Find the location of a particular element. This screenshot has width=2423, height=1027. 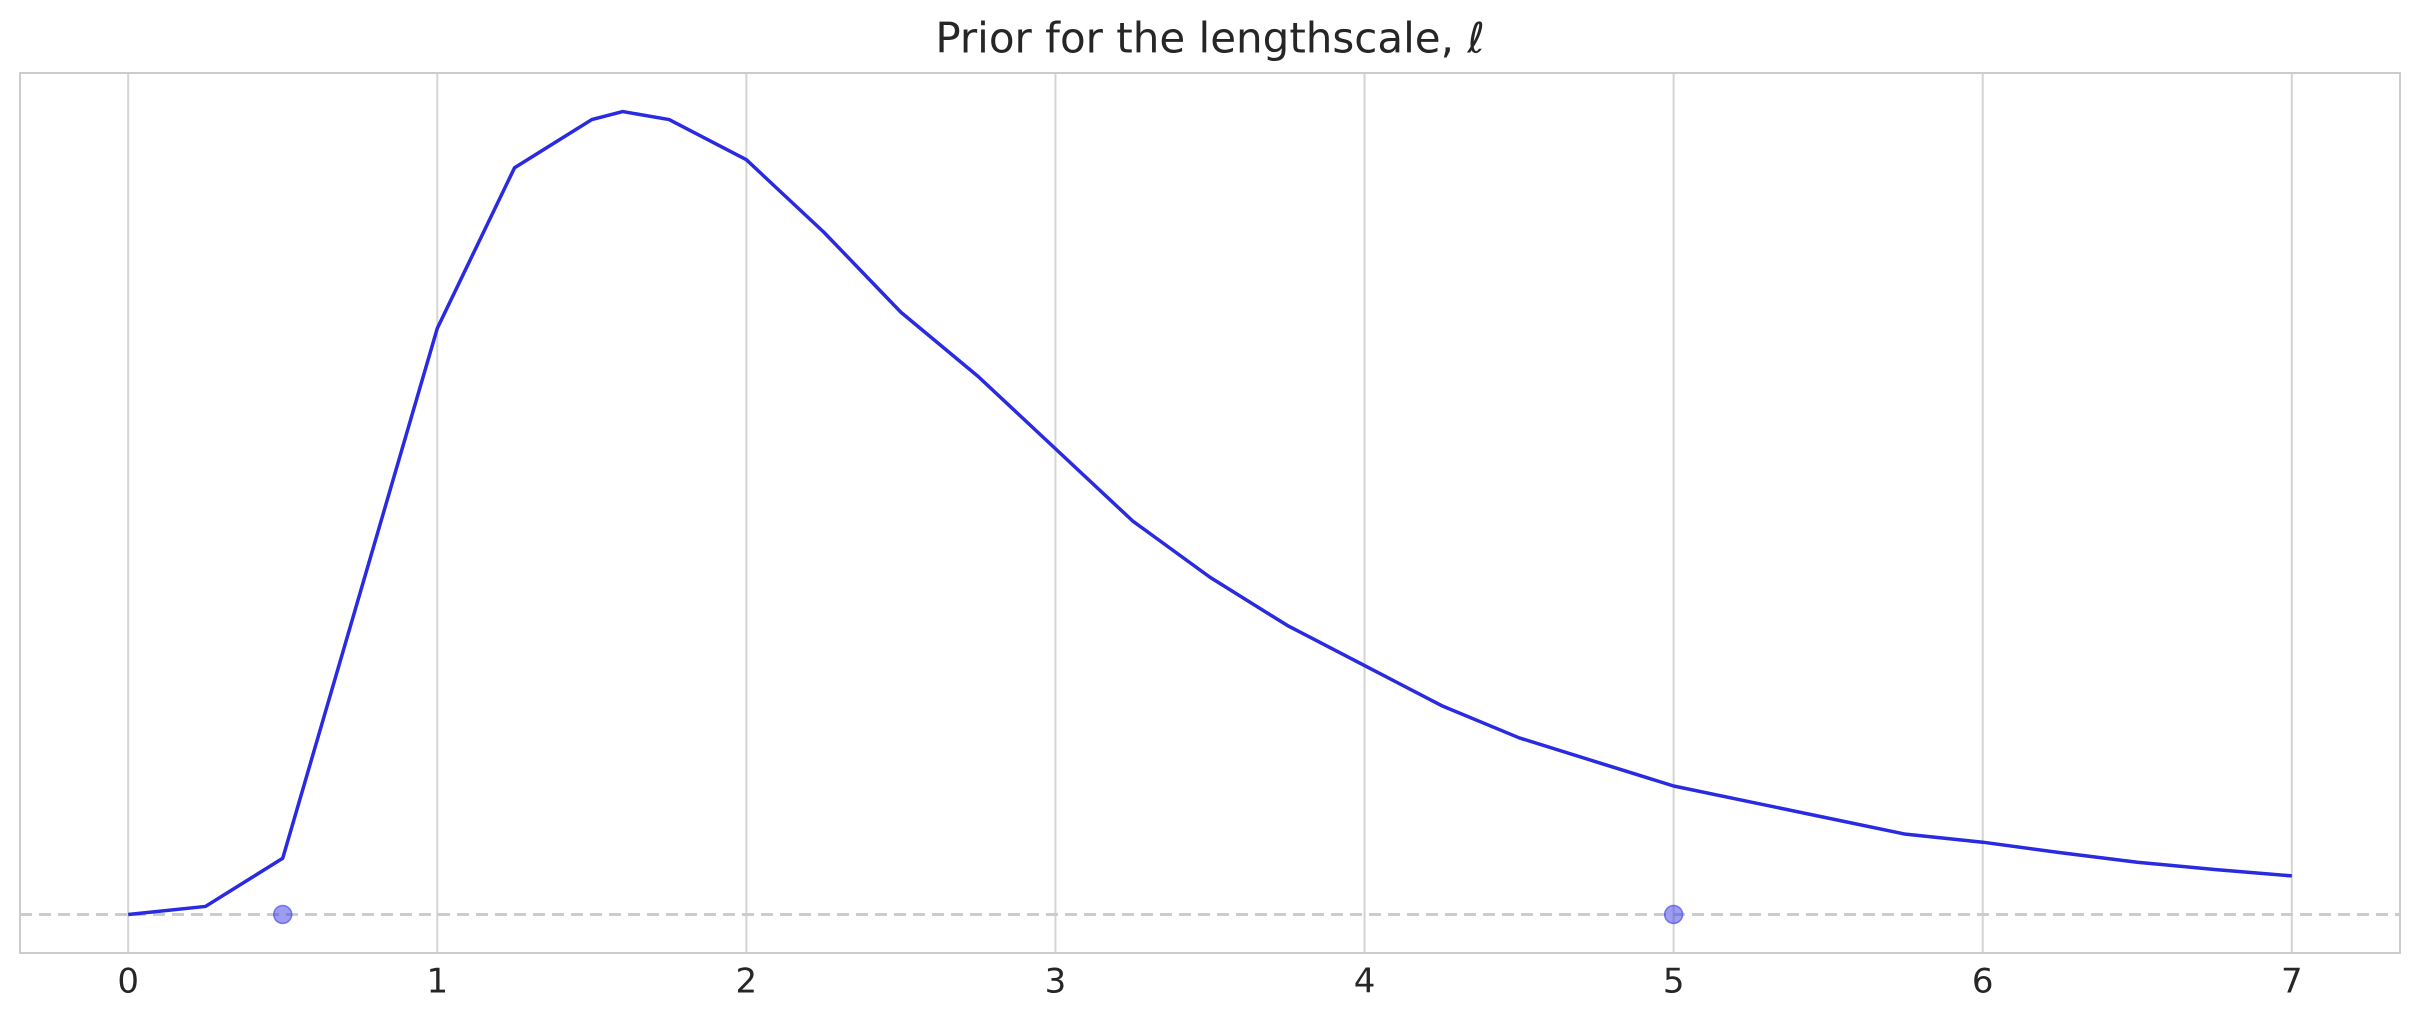

x-tick-label: 3 is located at coordinates (1056, 982).